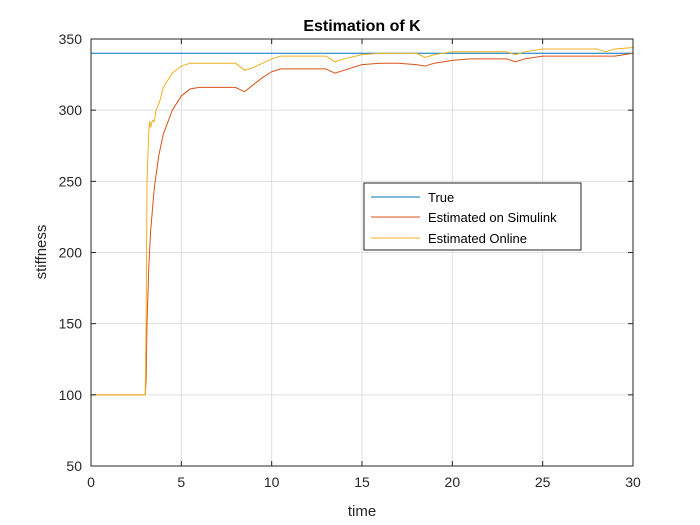  What do you see at coordinates (441, 197) in the screenshot?
I see `legend-label-true: True` at bounding box center [441, 197].